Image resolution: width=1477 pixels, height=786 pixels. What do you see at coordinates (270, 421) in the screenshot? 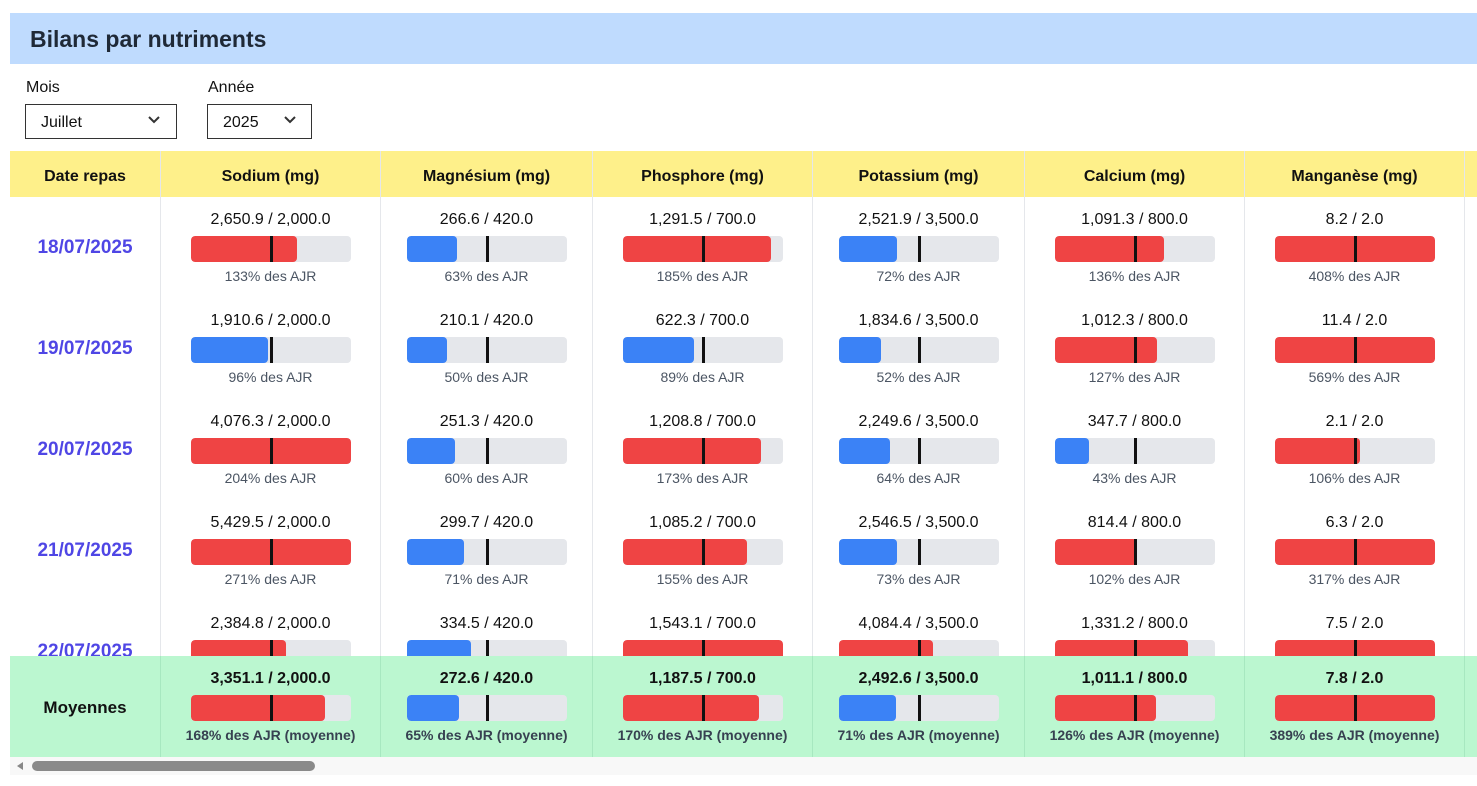
I see `nutrient-value: 4,076.3 / 2,000.0` at bounding box center [270, 421].